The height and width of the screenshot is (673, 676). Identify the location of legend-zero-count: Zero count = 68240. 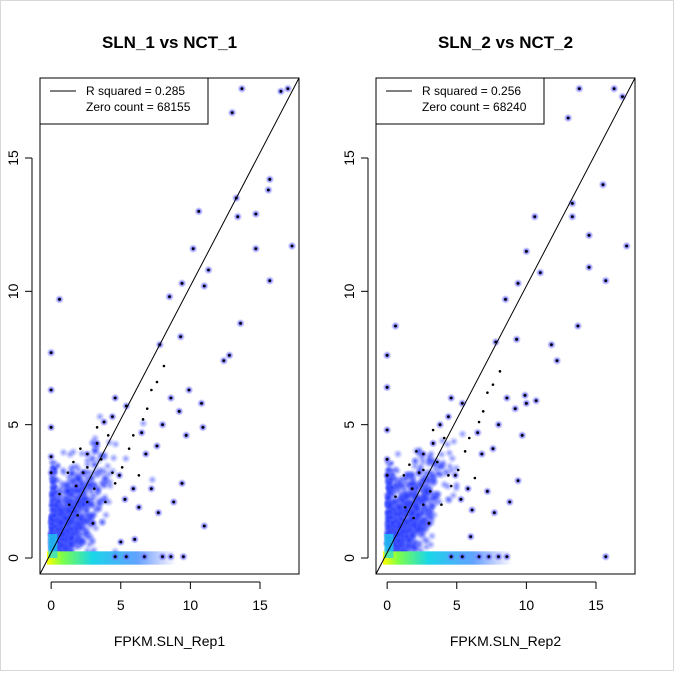
(474, 107).